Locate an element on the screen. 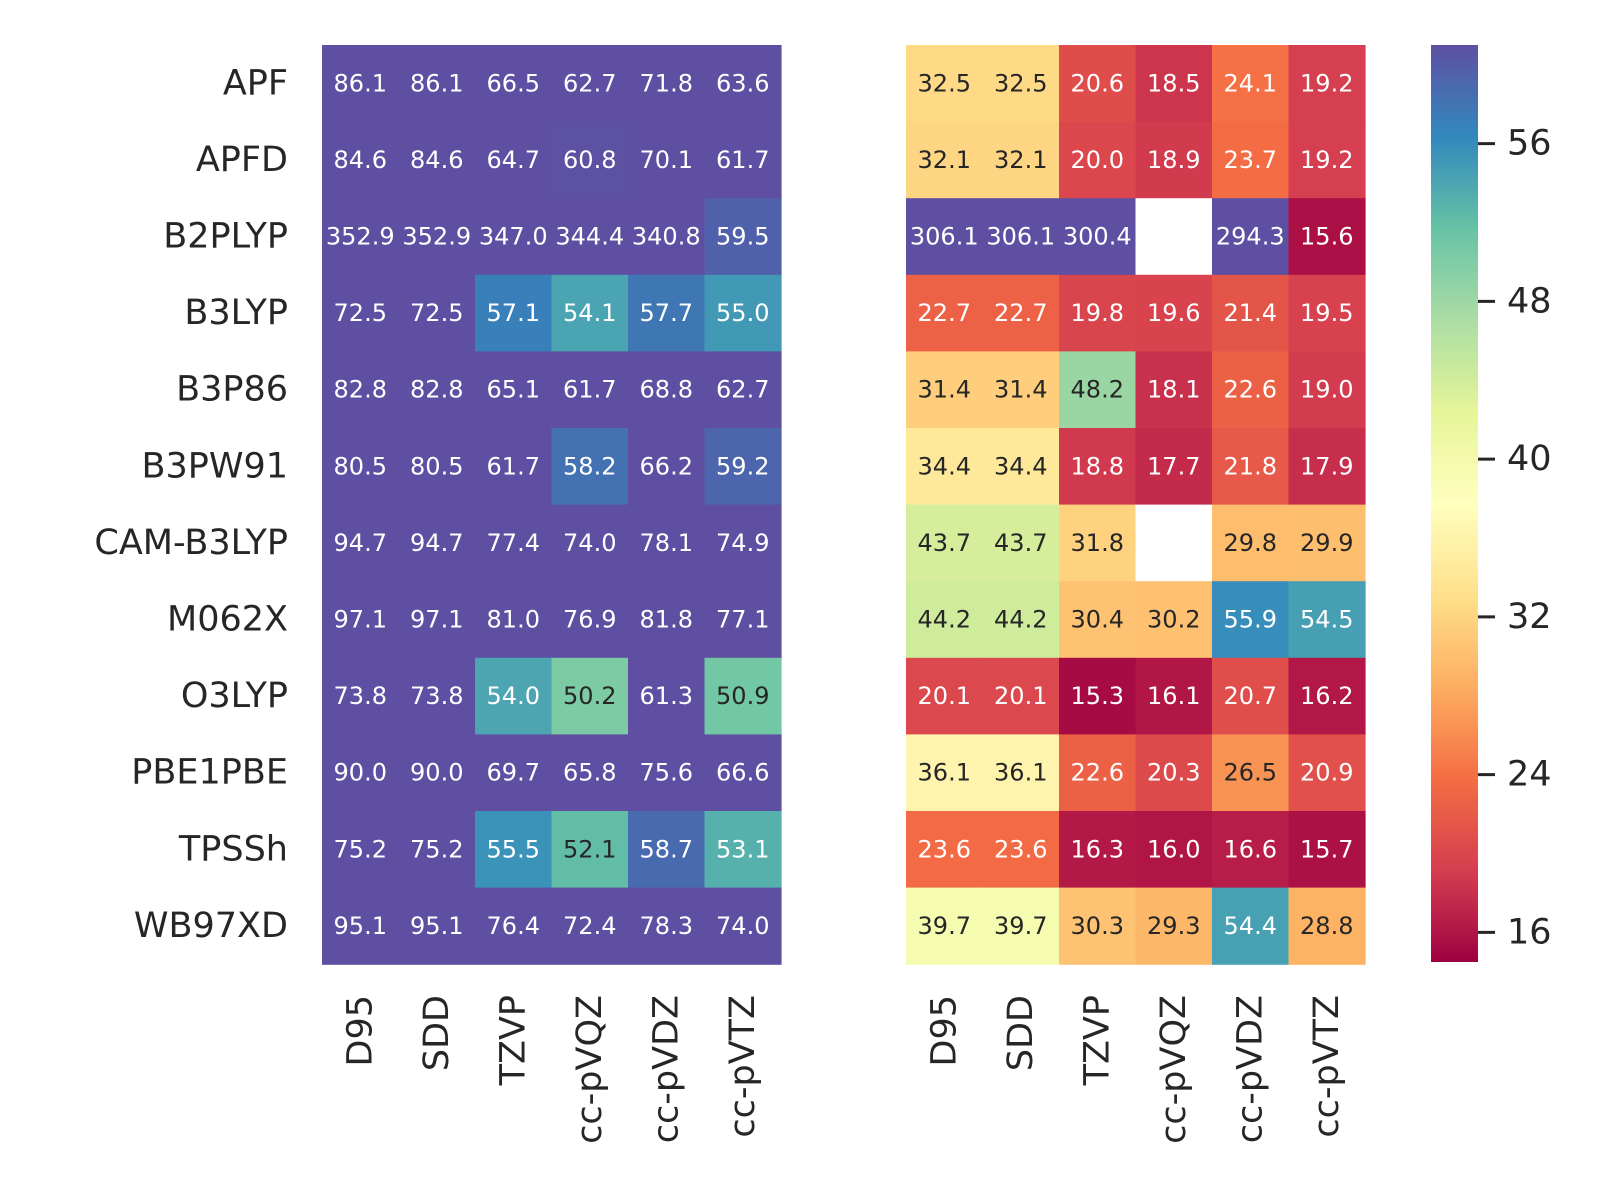 This screenshot has height=1200, width=1600. row-label-tpssh: TPSSh is located at coordinates (233, 849).